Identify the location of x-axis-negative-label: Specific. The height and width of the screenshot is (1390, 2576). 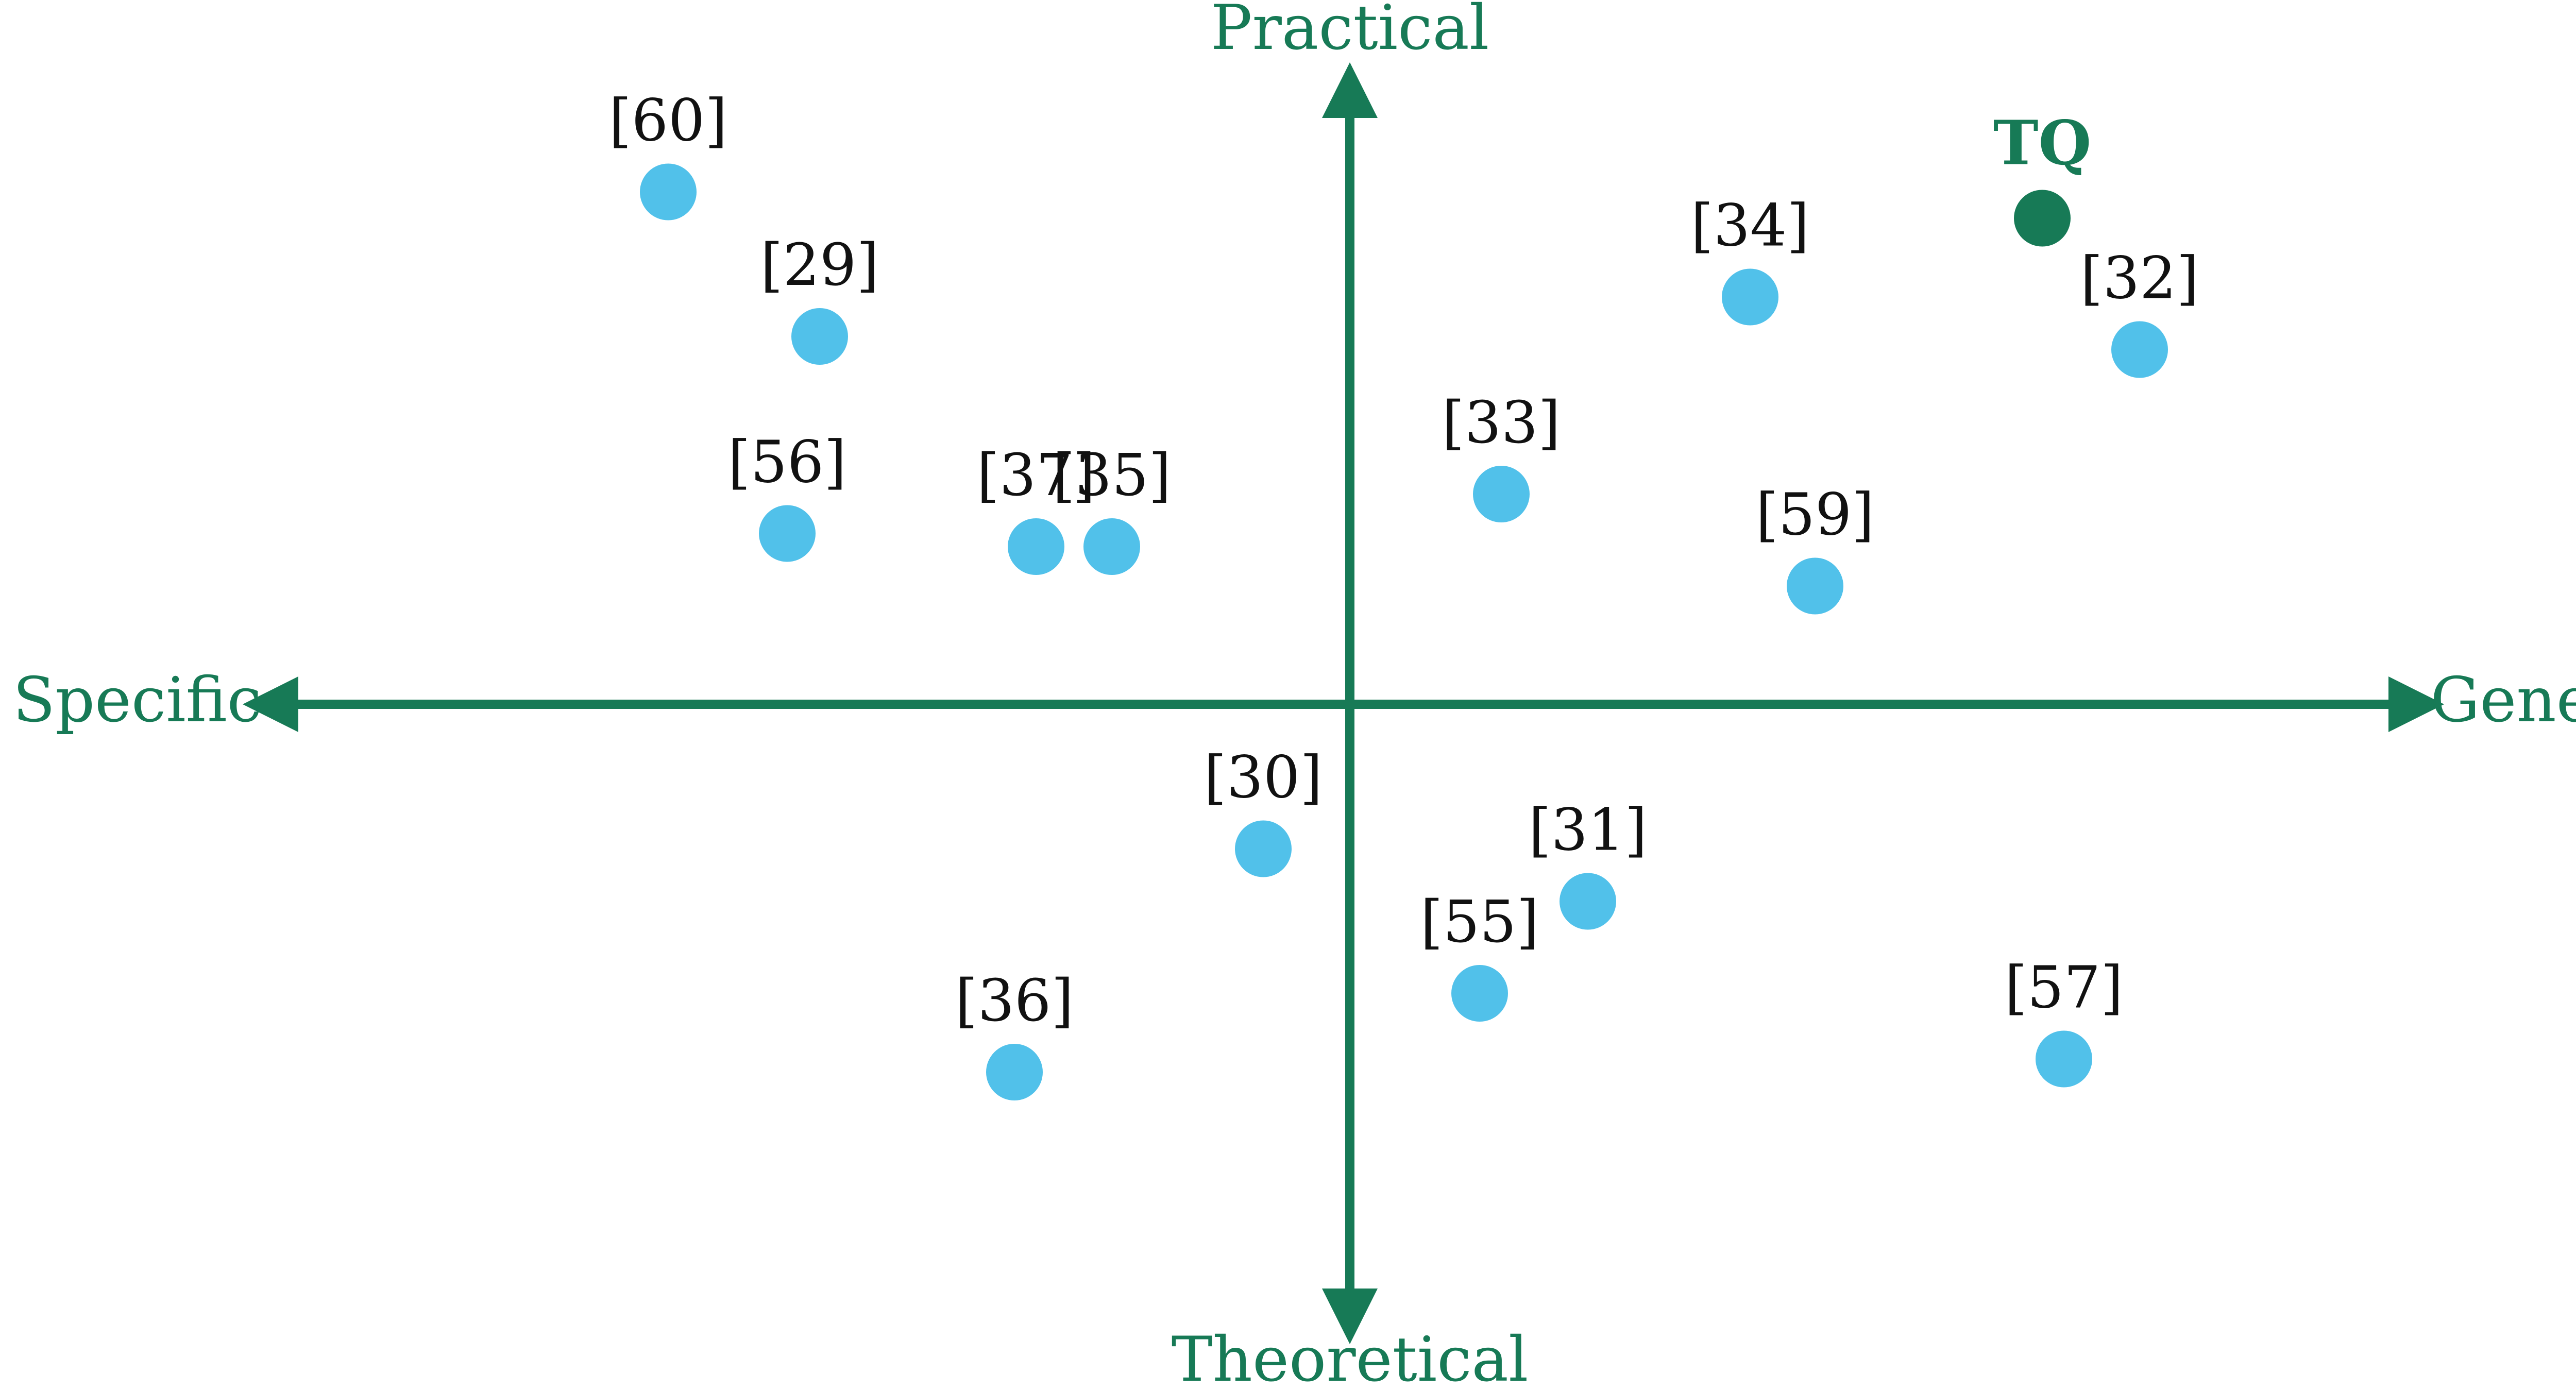
(137, 700).